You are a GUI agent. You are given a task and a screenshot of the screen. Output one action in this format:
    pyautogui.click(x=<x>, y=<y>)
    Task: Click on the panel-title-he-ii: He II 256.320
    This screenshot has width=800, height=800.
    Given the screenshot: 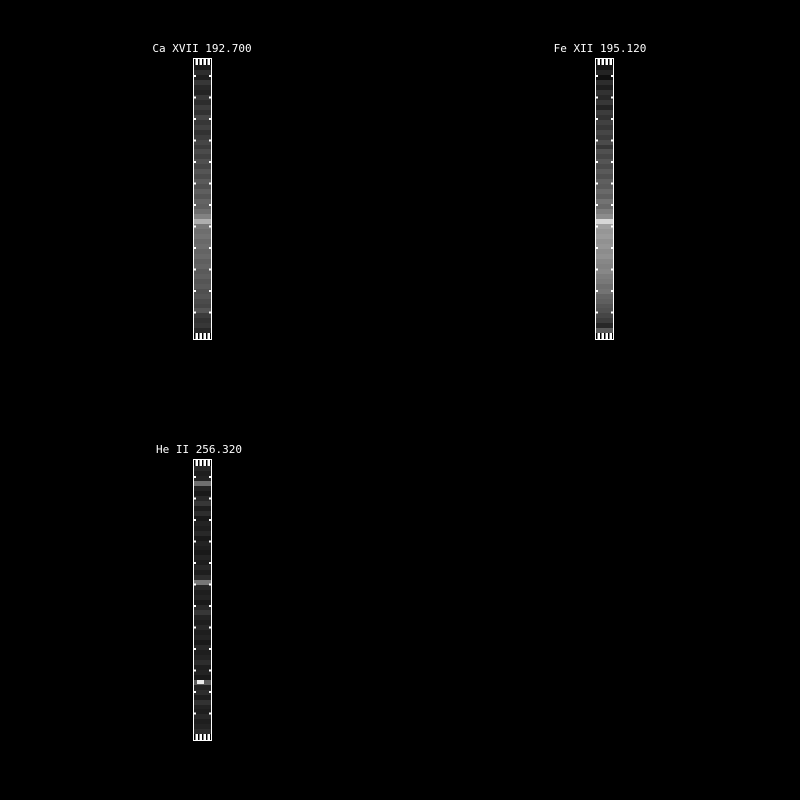 What is the action you would take?
    pyautogui.click(x=199, y=449)
    